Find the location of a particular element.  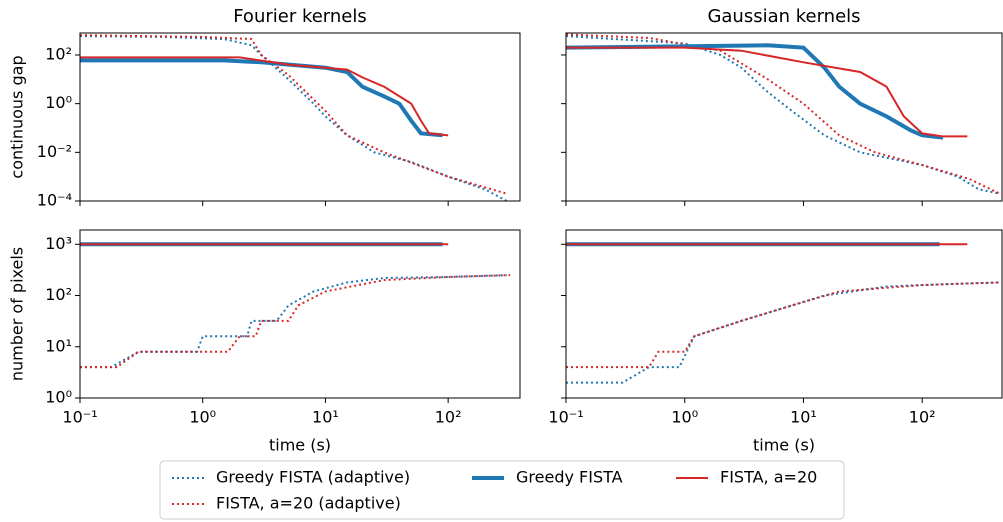

axes-title: Gaussian kernels is located at coordinates (783, 16).